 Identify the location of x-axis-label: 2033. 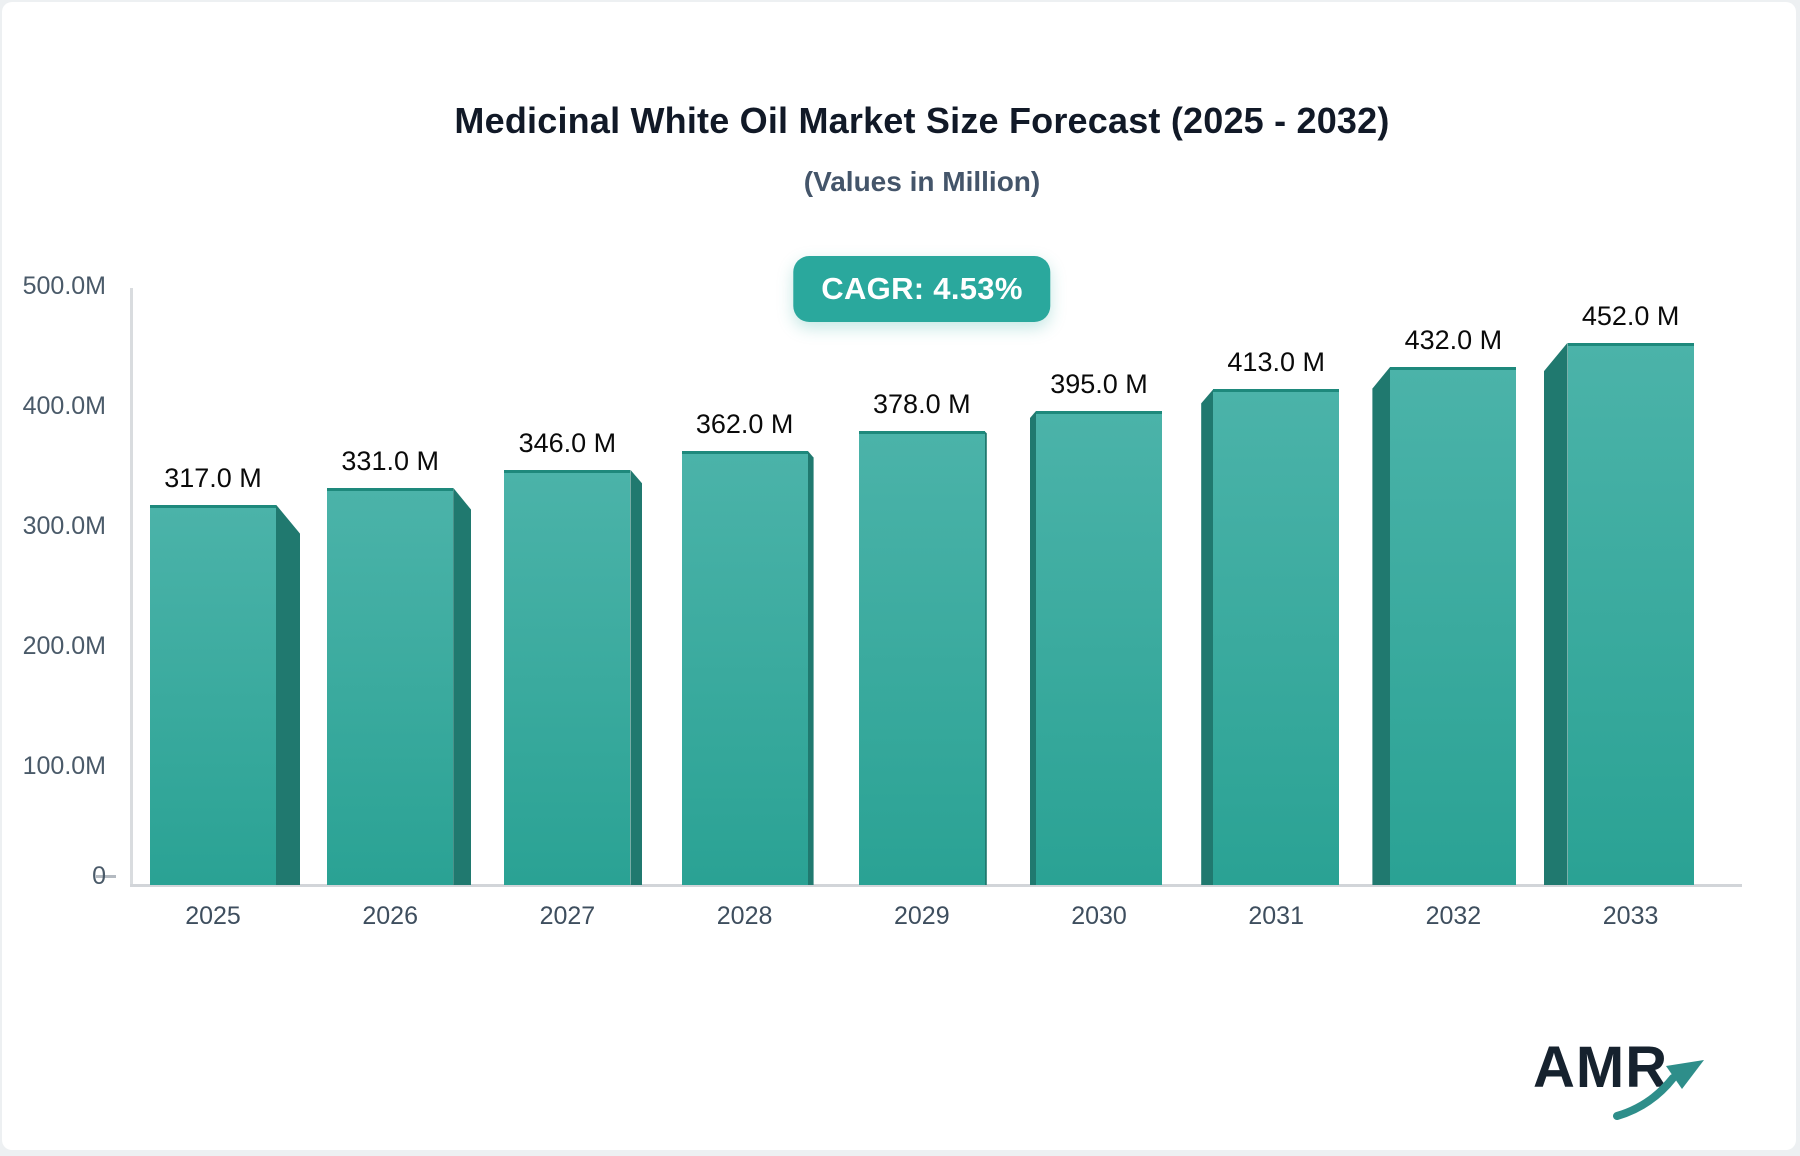
(1630, 916).